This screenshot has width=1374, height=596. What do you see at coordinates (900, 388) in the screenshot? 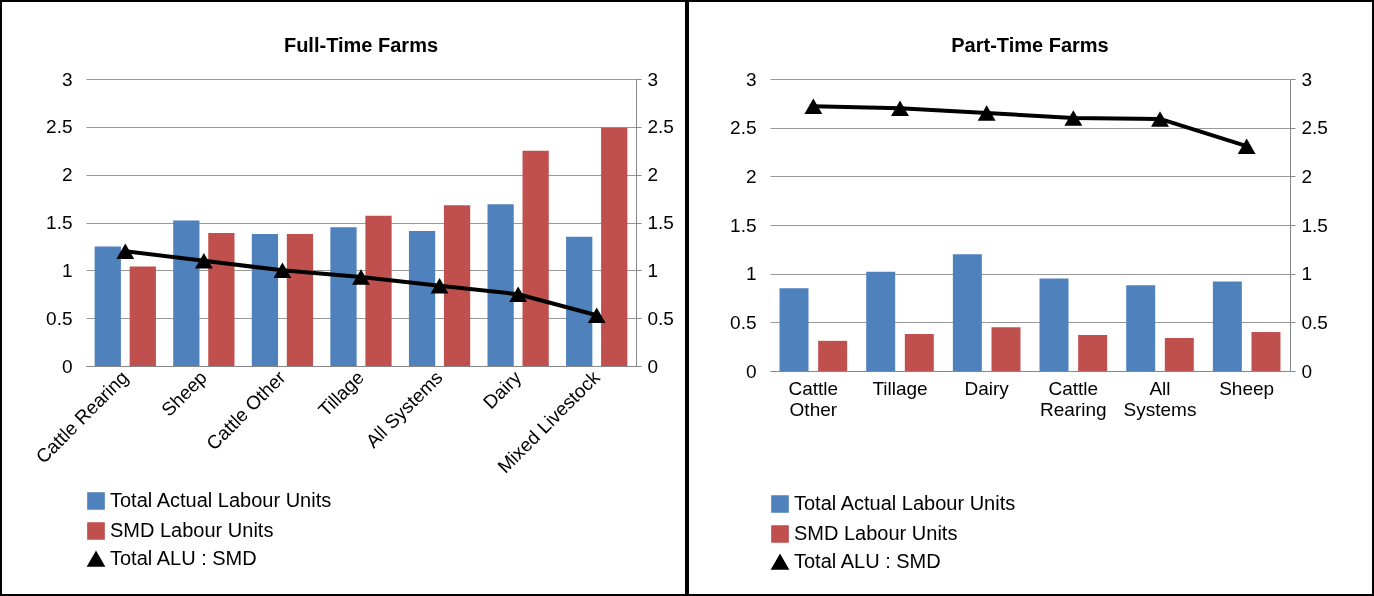
I see `x-tick-label: Tillage` at bounding box center [900, 388].